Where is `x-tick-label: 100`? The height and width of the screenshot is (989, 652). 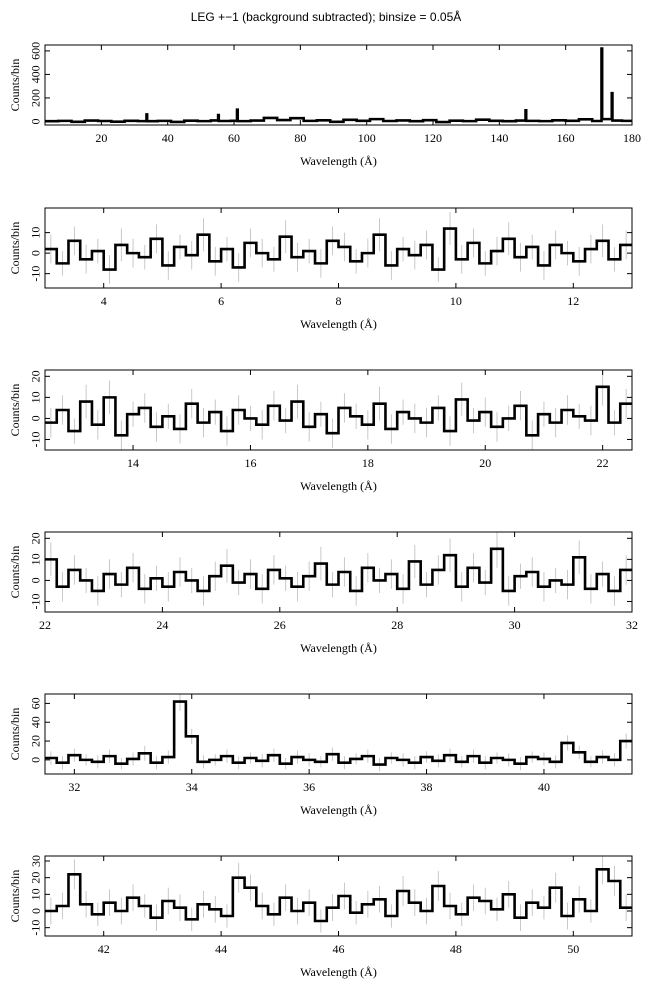 x-tick-label: 100 is located at coordinates (367, 138).